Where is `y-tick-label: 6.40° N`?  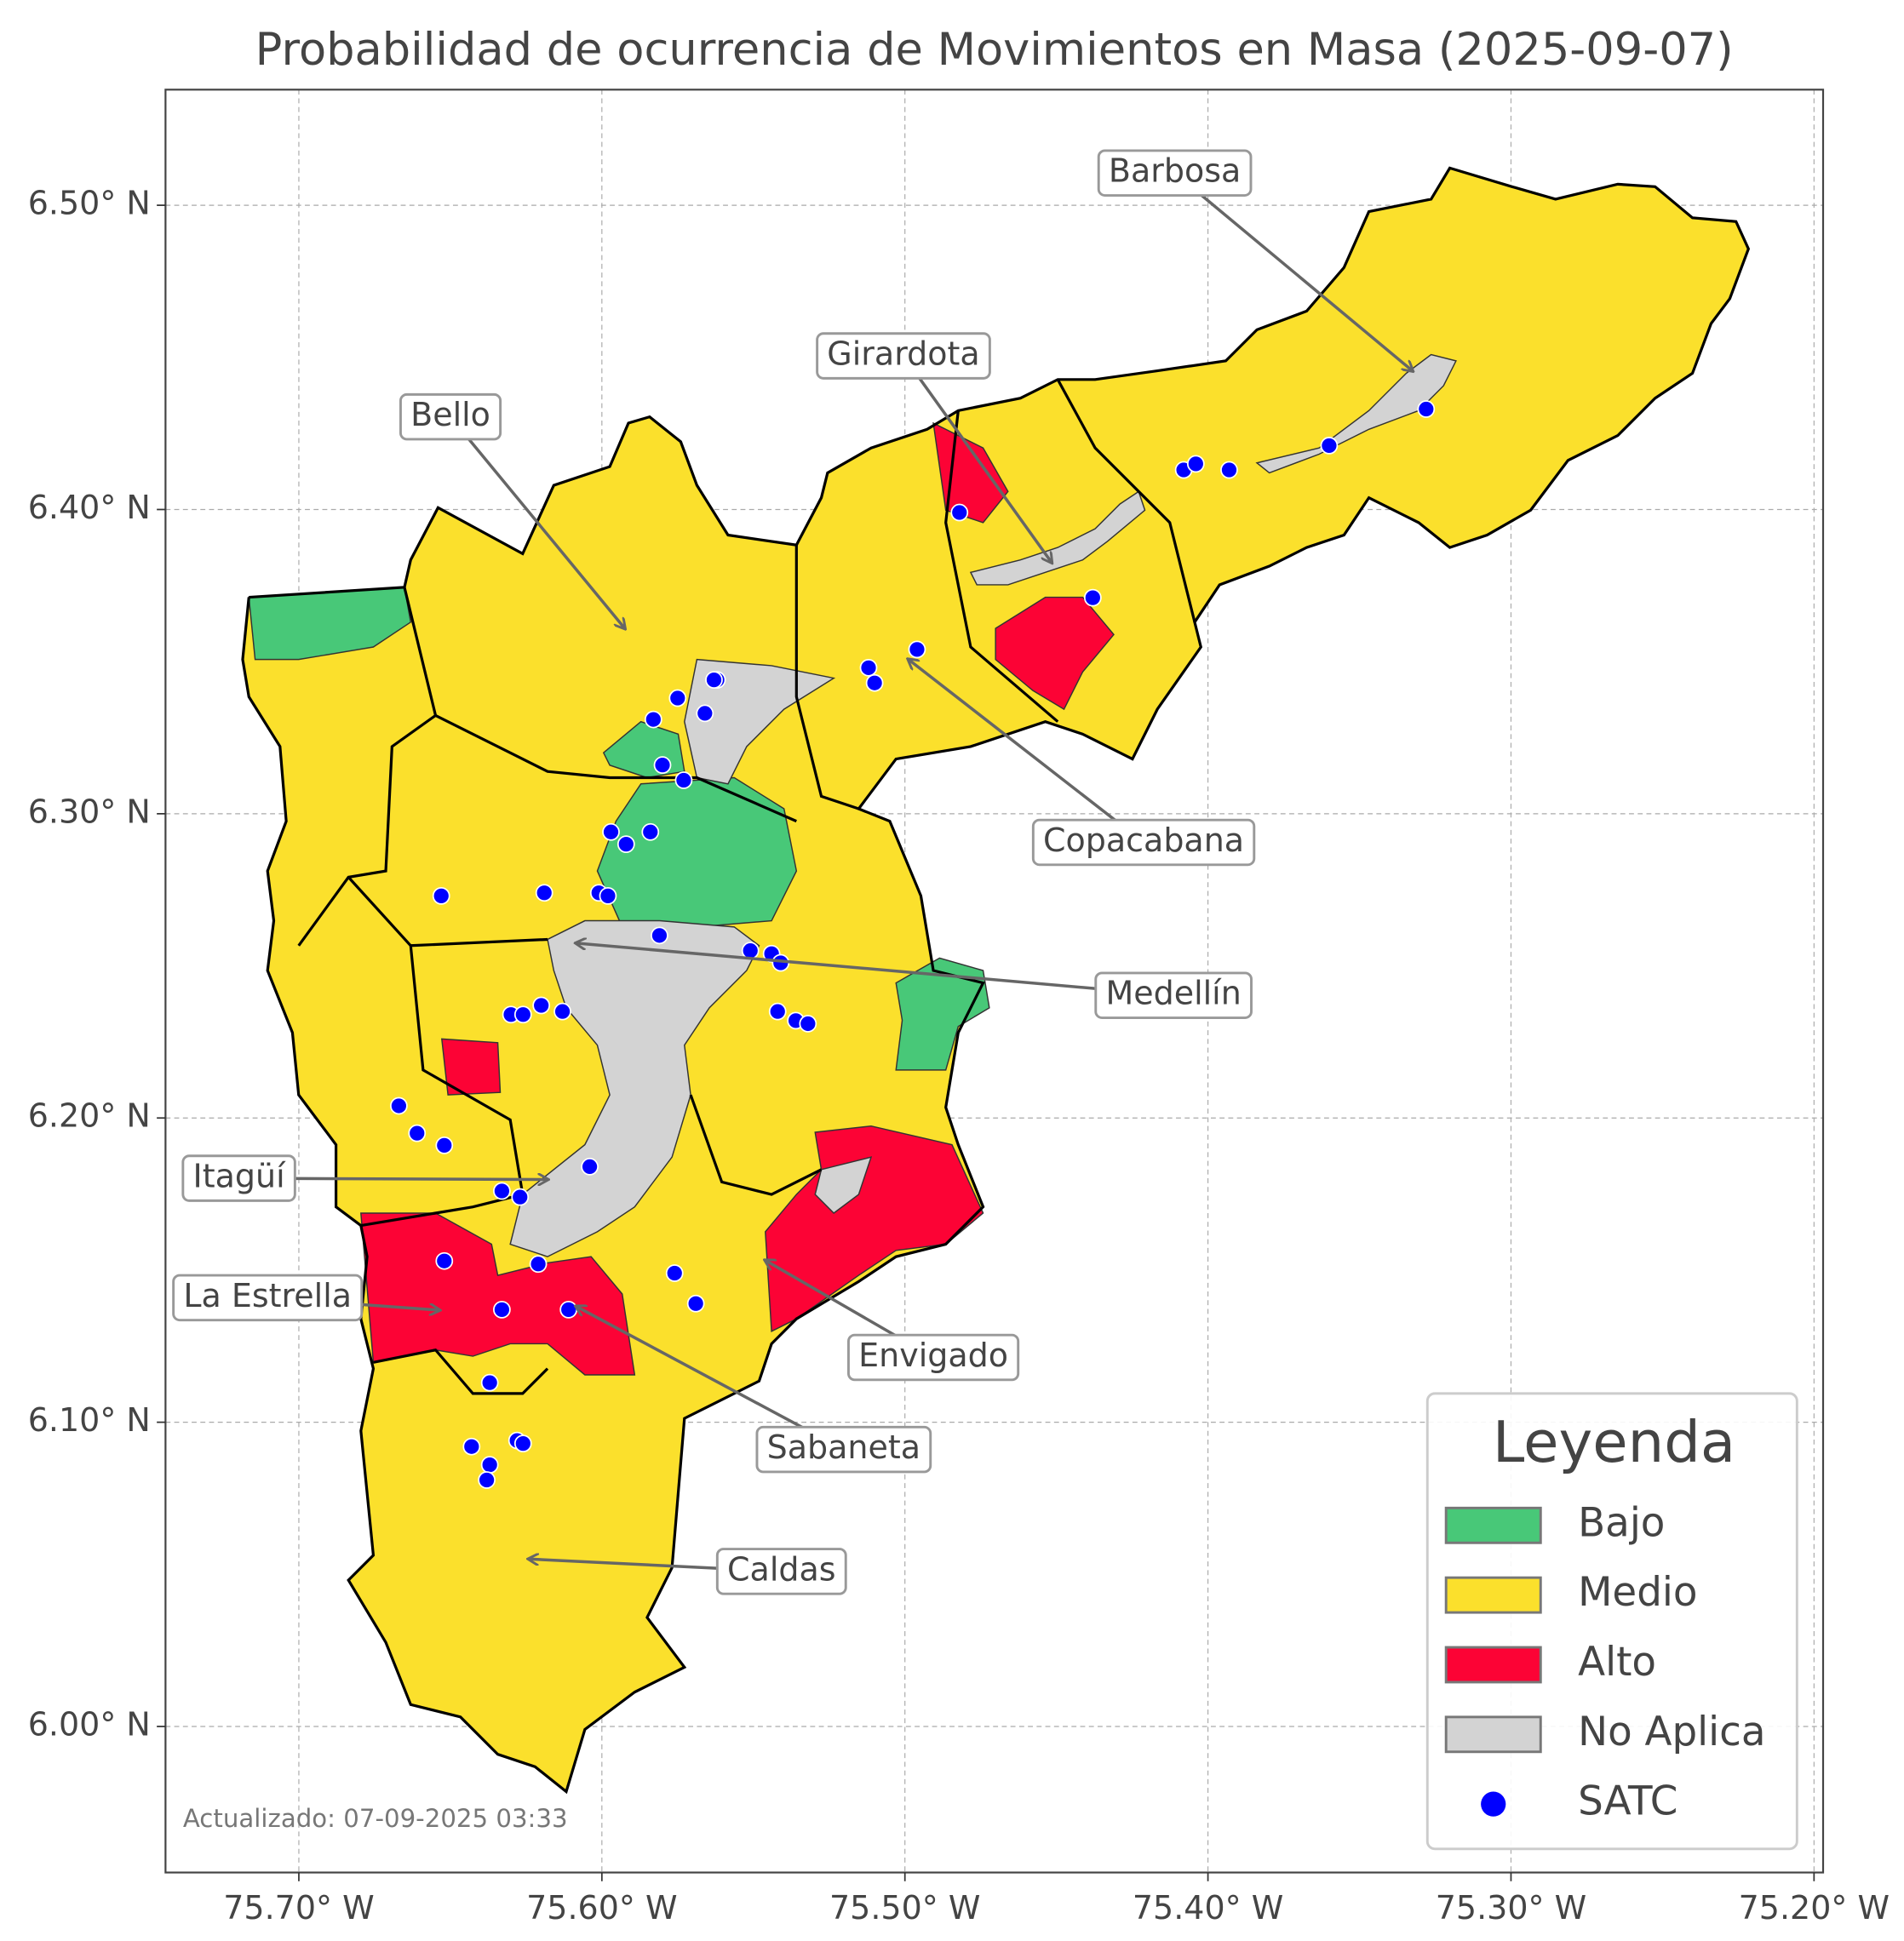 y-tick-label: 6.40° N is located at coordinates (89, 507).